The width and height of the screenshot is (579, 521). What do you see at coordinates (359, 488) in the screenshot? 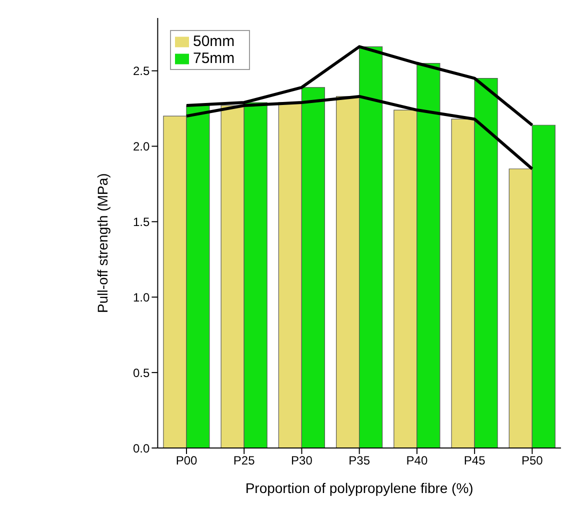
I see `x-axis-title: Proportion of polypropylene fibre (%)` at bounding box center [359, 488].